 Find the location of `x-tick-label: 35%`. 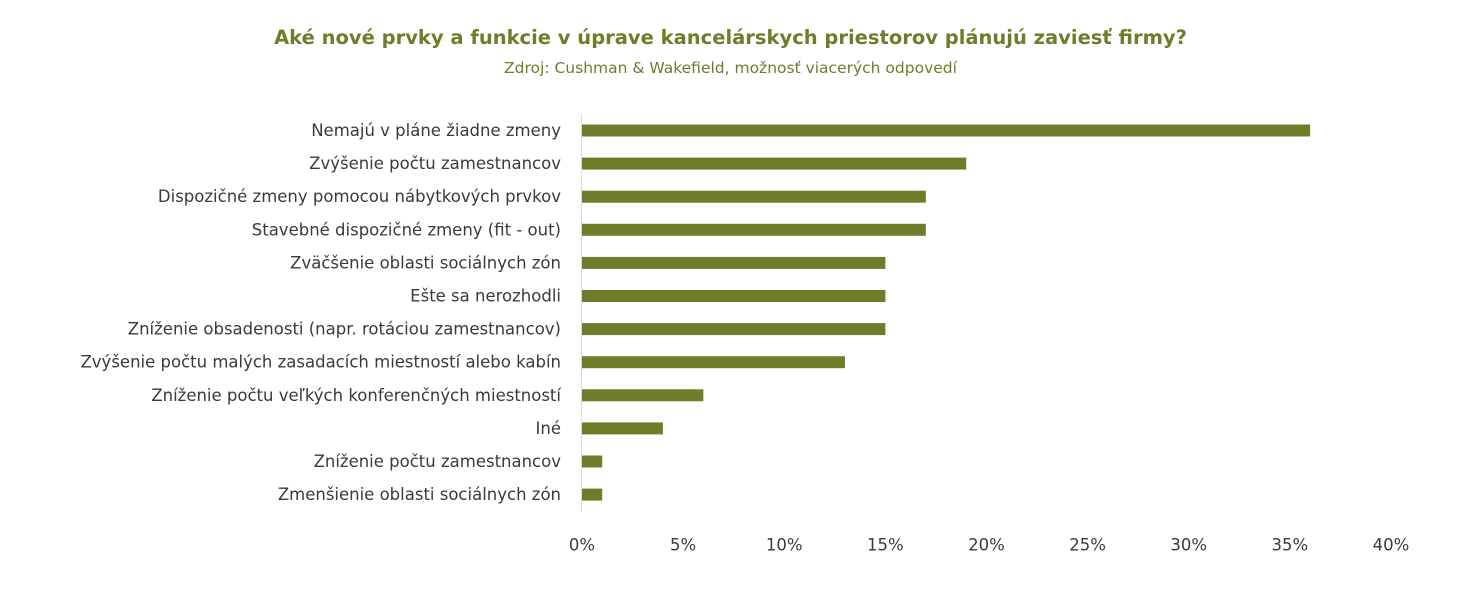

x-tick-label: 35% is located at coordinates (1290, 545).